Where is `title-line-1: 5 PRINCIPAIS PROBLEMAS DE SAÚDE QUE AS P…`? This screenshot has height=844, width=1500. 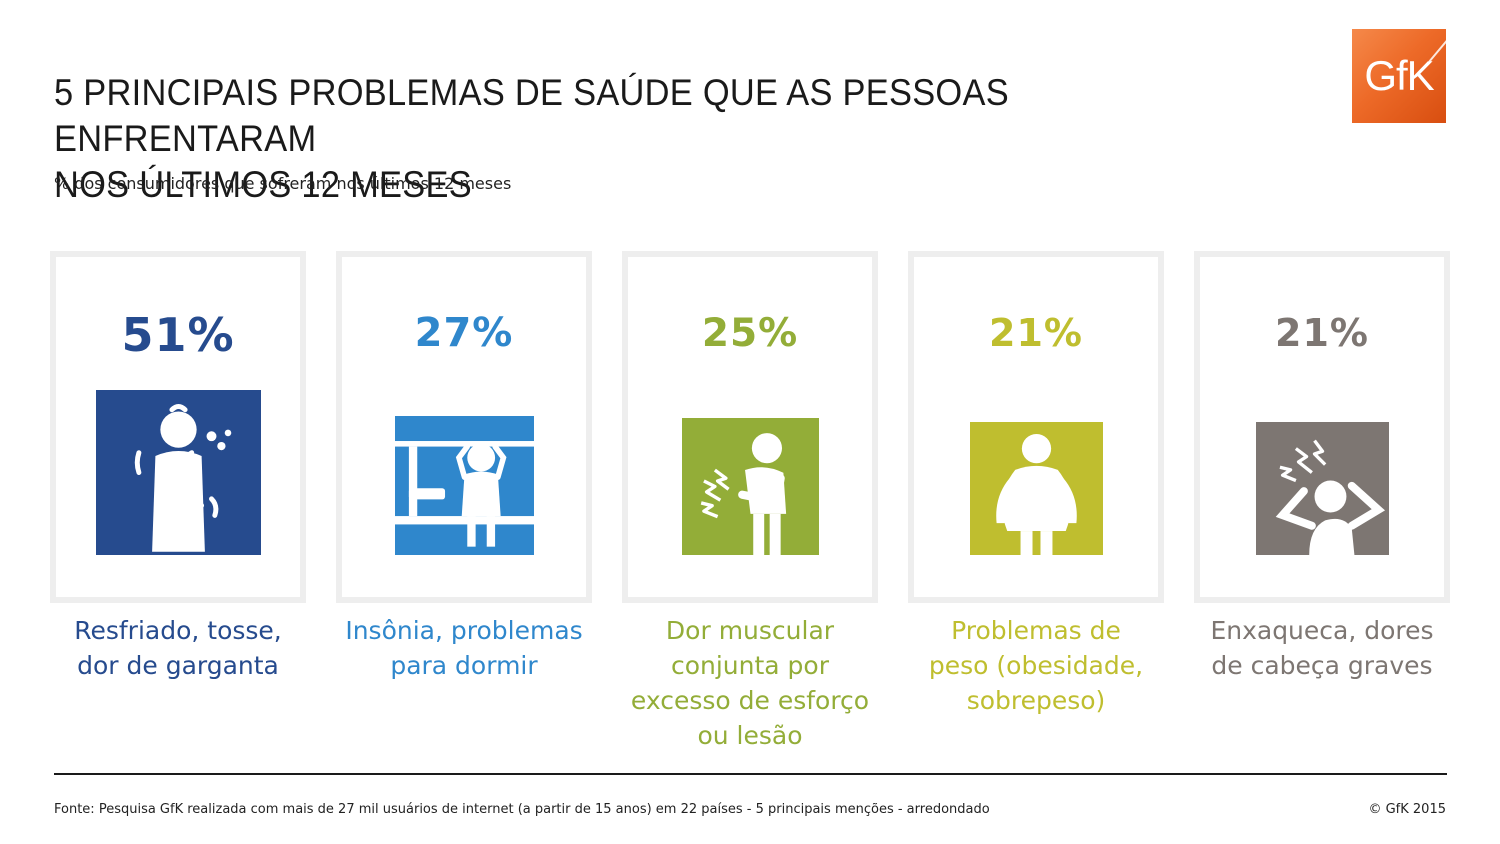
title-line-1: 5 PRINCIPAIS PROBLEMAS DE SAÚDE QUE AS P… is located at coordinates (531, 115).